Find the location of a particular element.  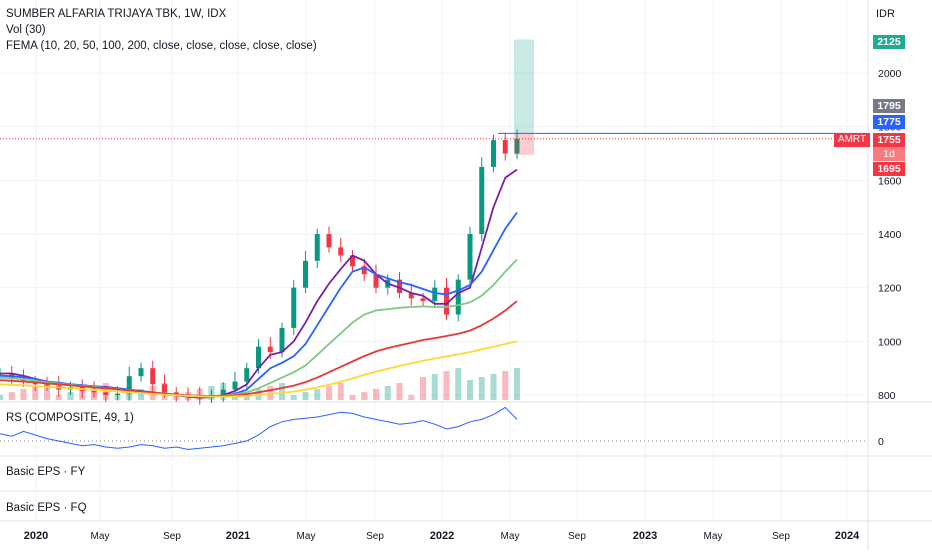

last-price-tag: 1755 is located at coordinates (889, 140).